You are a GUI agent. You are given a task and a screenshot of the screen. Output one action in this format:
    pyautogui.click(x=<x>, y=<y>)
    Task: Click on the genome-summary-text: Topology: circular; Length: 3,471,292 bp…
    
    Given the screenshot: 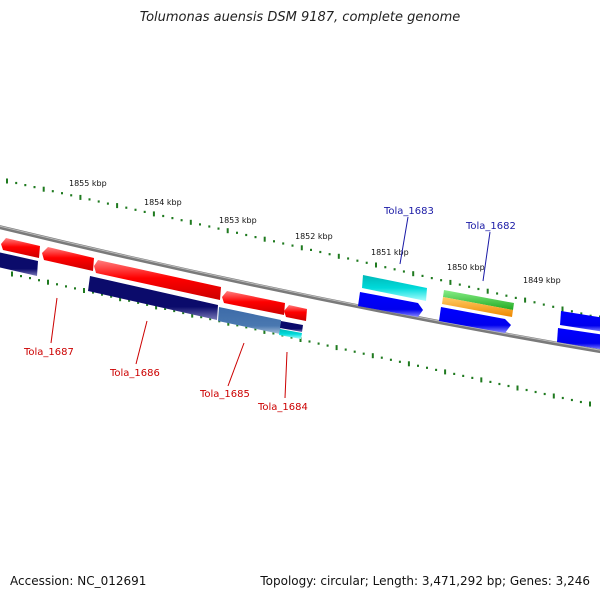 What is the action you would take?
    pyautogui.click(x=425, y=581)
    